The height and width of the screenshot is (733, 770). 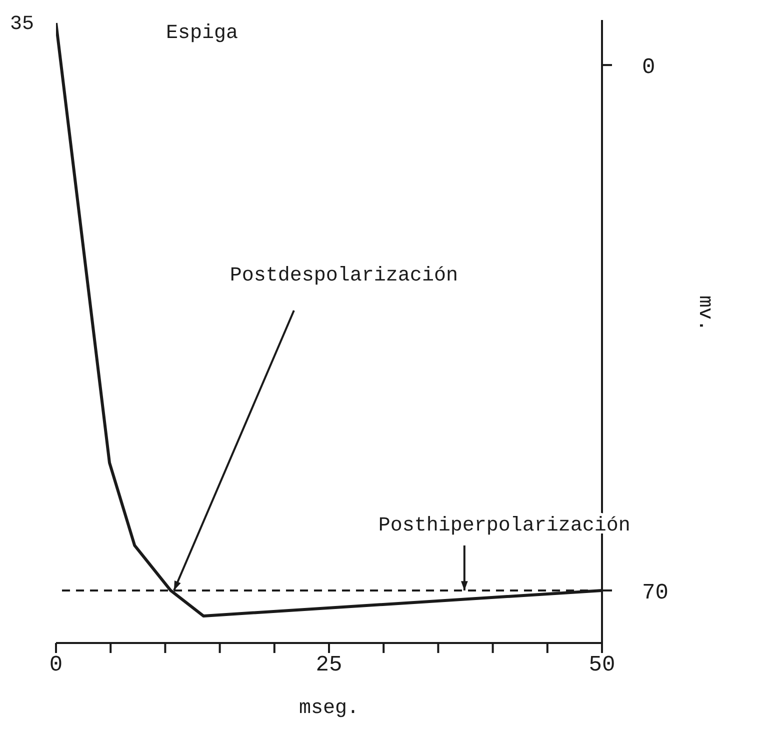 I want to click on y-tick-label: 70, so click(x=655, y=593).